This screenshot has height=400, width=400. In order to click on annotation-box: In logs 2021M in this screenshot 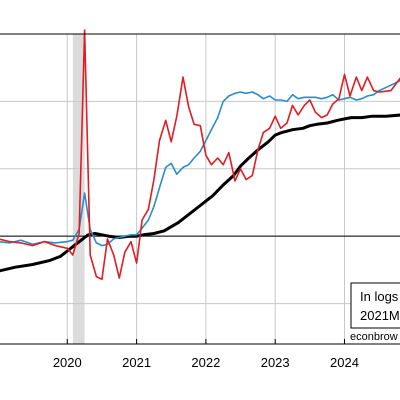, I will do `click(375, 305)`.